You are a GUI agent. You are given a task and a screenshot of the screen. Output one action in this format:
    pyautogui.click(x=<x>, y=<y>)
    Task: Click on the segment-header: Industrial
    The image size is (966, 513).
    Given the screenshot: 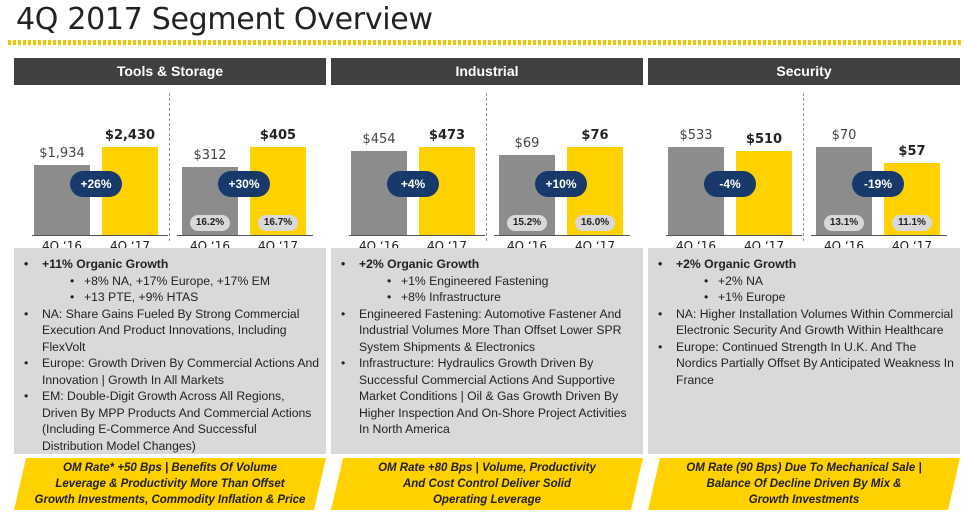 What is the action you would take?
    pyautogui.click(x=487, y=71)
    